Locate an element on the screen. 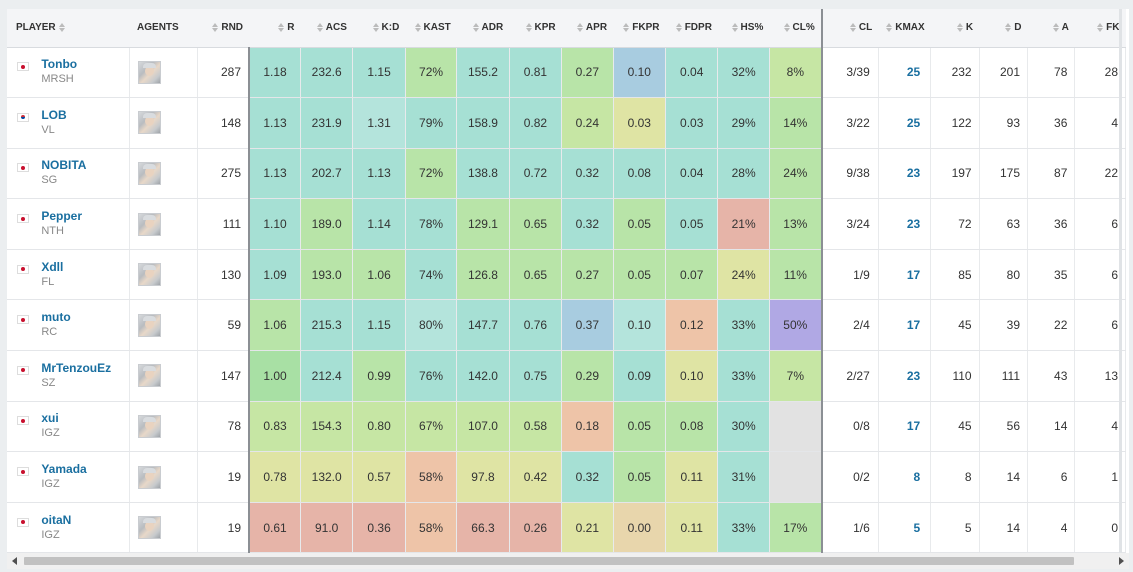 Image resolution: width=1133 pixels, height=572 pixels. player-name-link: xui is located at coordinates (50, 418).